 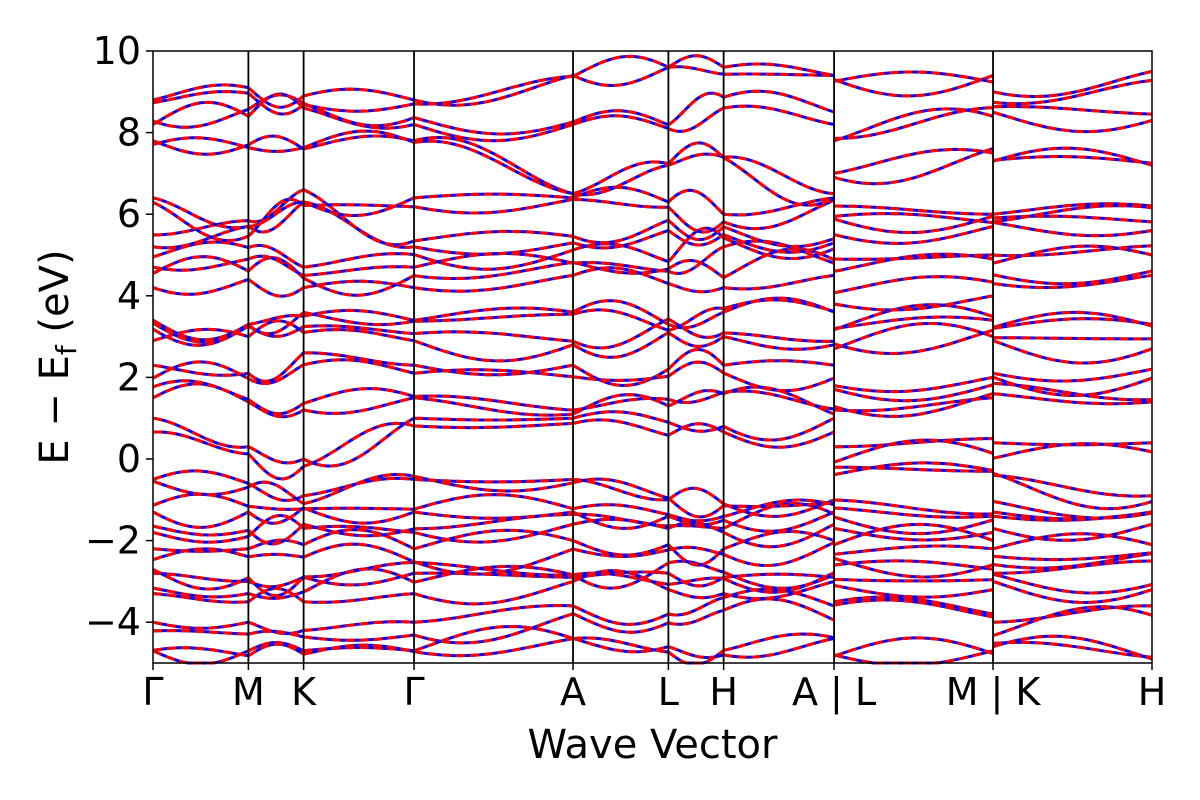 What do you see at coordinates (129, 296) in the screenshot?
I see `y-tick-label: 4` at bounding box center [129, 296].